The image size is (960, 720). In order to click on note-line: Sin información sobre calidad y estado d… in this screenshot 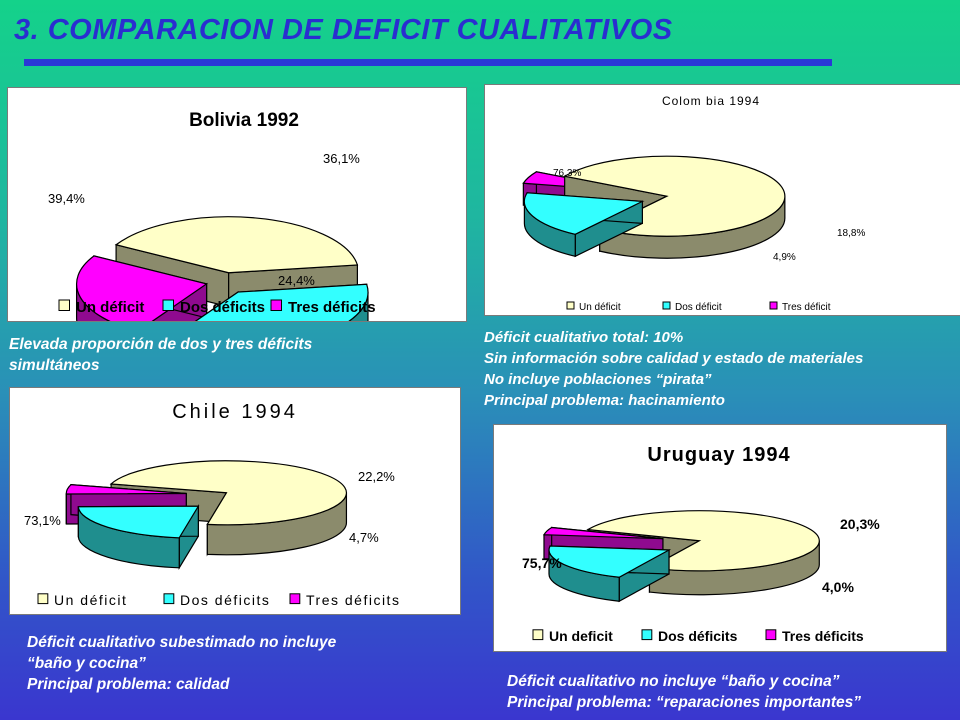, I will do `click(674, 358)`.